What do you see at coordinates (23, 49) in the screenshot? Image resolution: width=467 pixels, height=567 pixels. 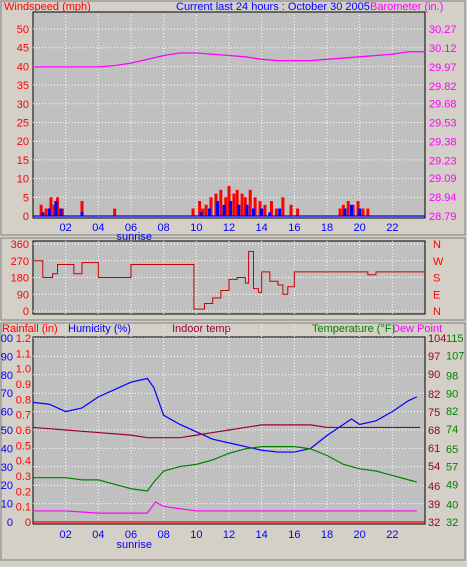 I see `windspeed-tick-label: 45` at bounding box center [23, 49].